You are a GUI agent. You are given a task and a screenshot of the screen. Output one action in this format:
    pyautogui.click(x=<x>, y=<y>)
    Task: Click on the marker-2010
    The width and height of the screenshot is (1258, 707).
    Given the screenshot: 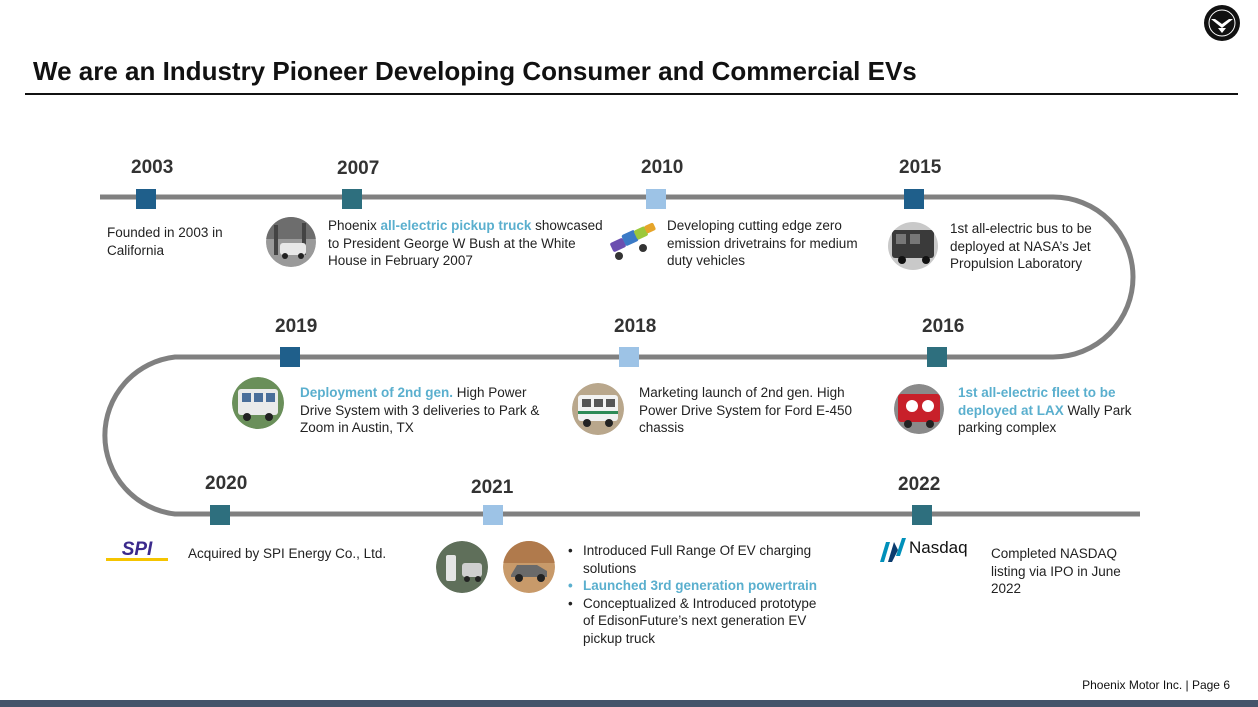 What is the action you would take?
    pyautogui.click(x=656, y=199)
    